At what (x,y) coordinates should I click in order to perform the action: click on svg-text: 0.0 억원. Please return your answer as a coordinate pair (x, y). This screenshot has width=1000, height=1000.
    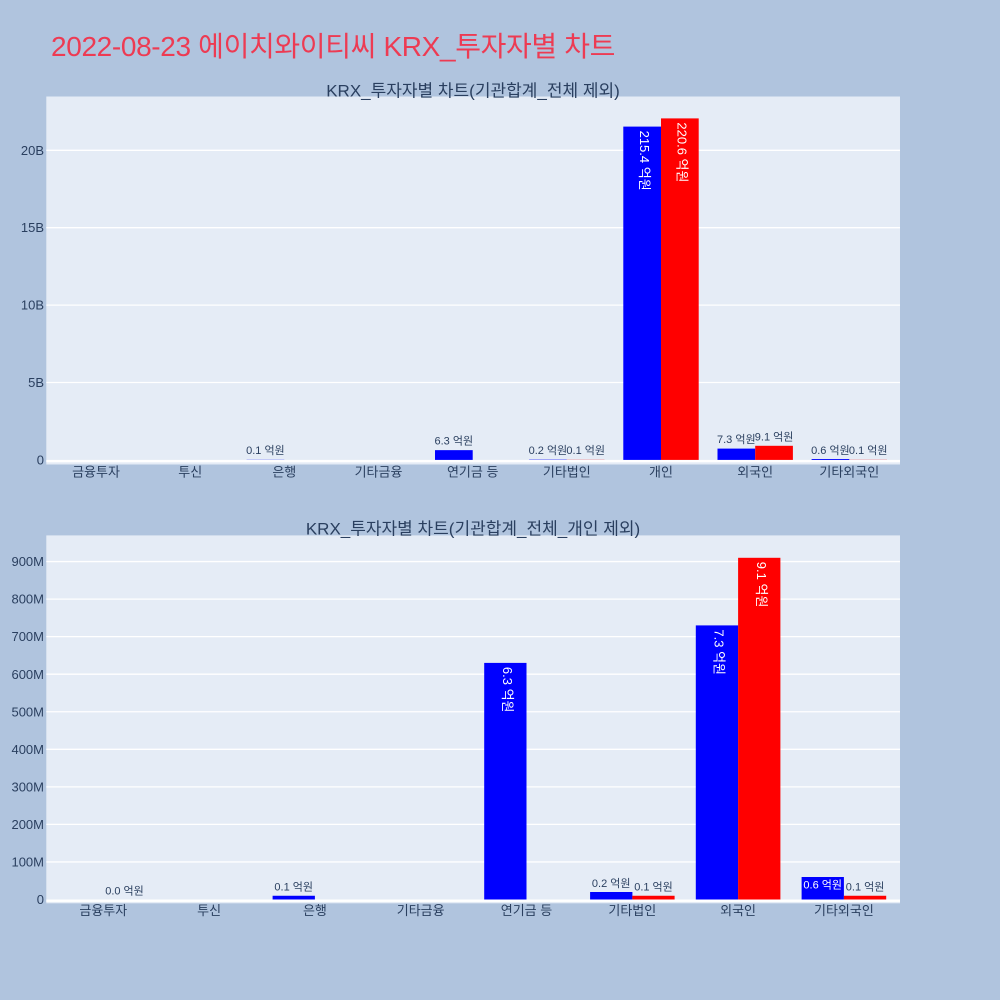
    Looking at the image, I should click on (124, 890).